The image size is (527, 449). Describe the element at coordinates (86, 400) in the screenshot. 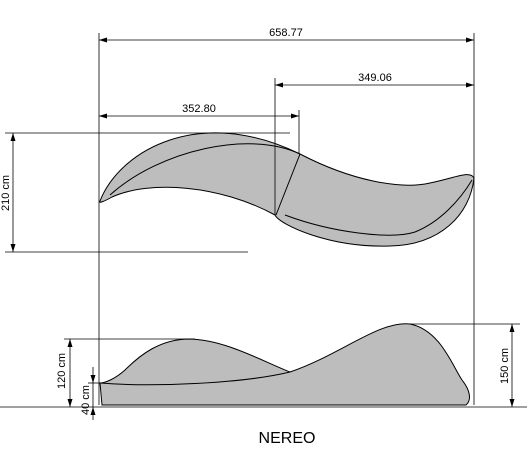

I see `dim-seat-height-label: 40 cm` at that location.